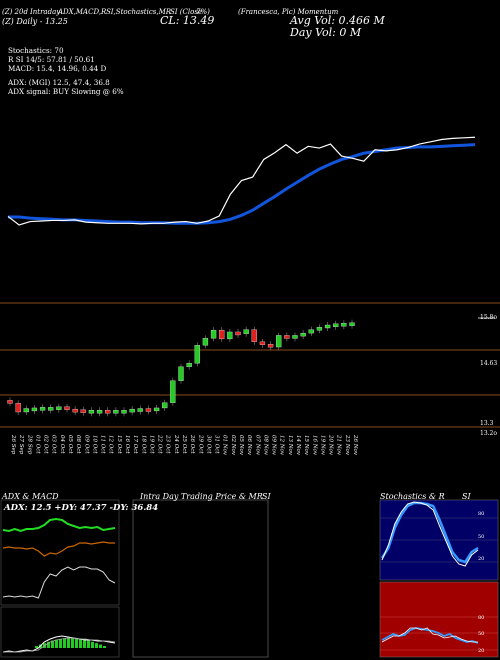  What do you see at coordinates (201, 496) in the screenshot?
I see `intraday-panel-title: Intra Day Trading Price & MR` at bounding box center [201, 496].